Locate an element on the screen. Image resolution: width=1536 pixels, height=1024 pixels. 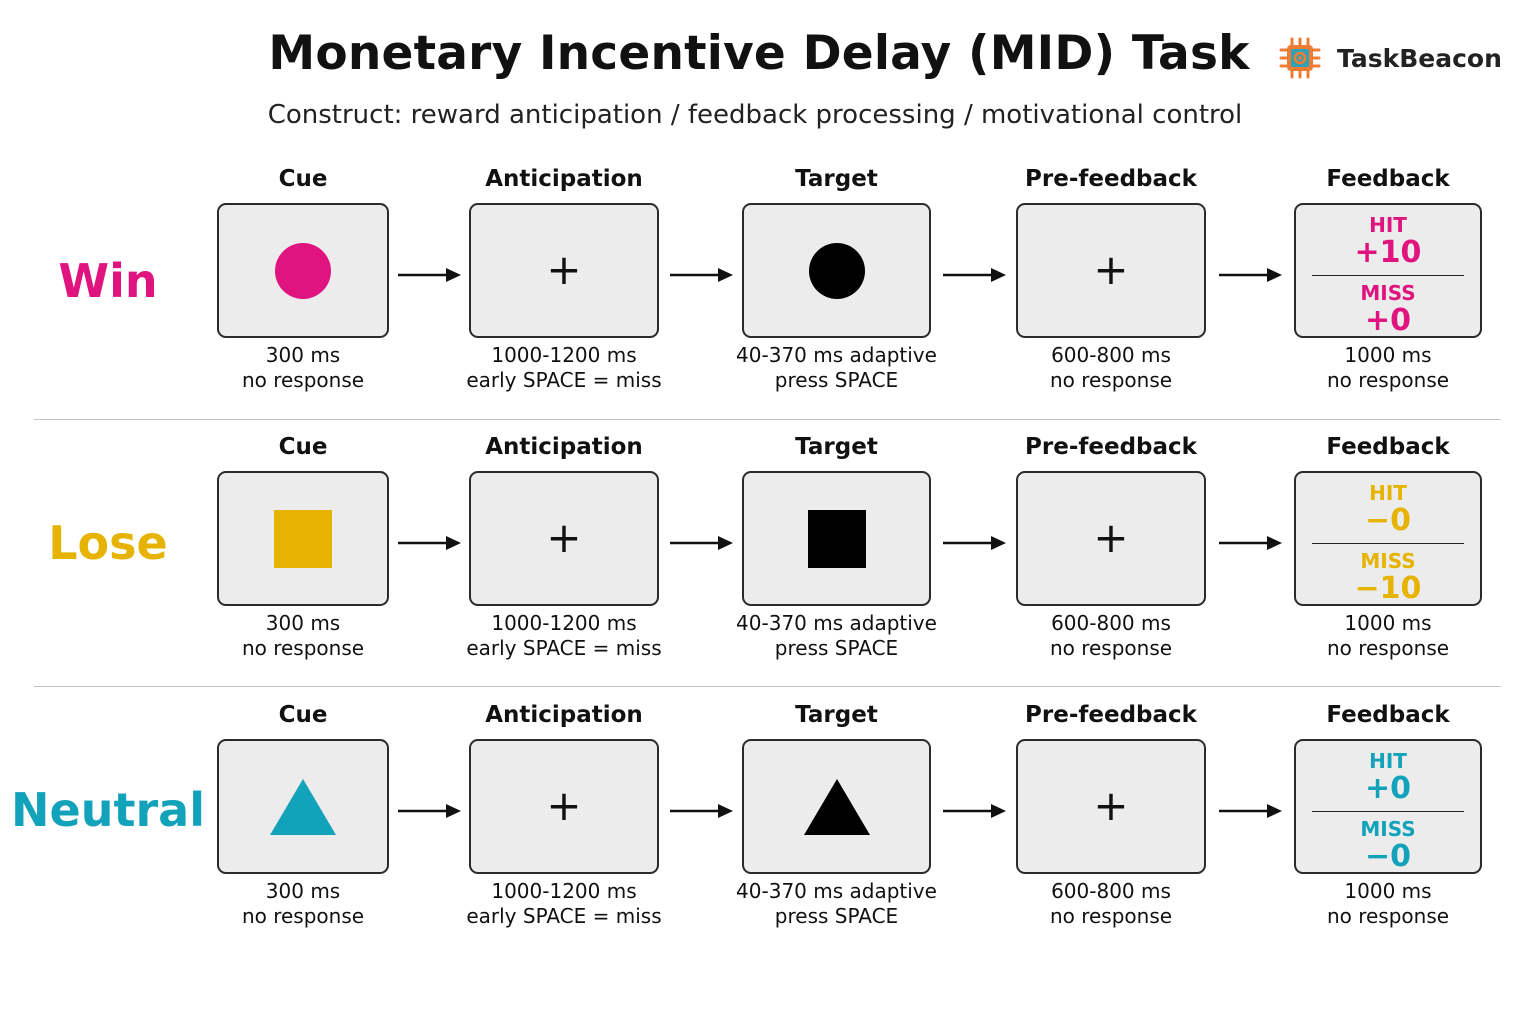
target-circle is located at coordinates (836, 270).